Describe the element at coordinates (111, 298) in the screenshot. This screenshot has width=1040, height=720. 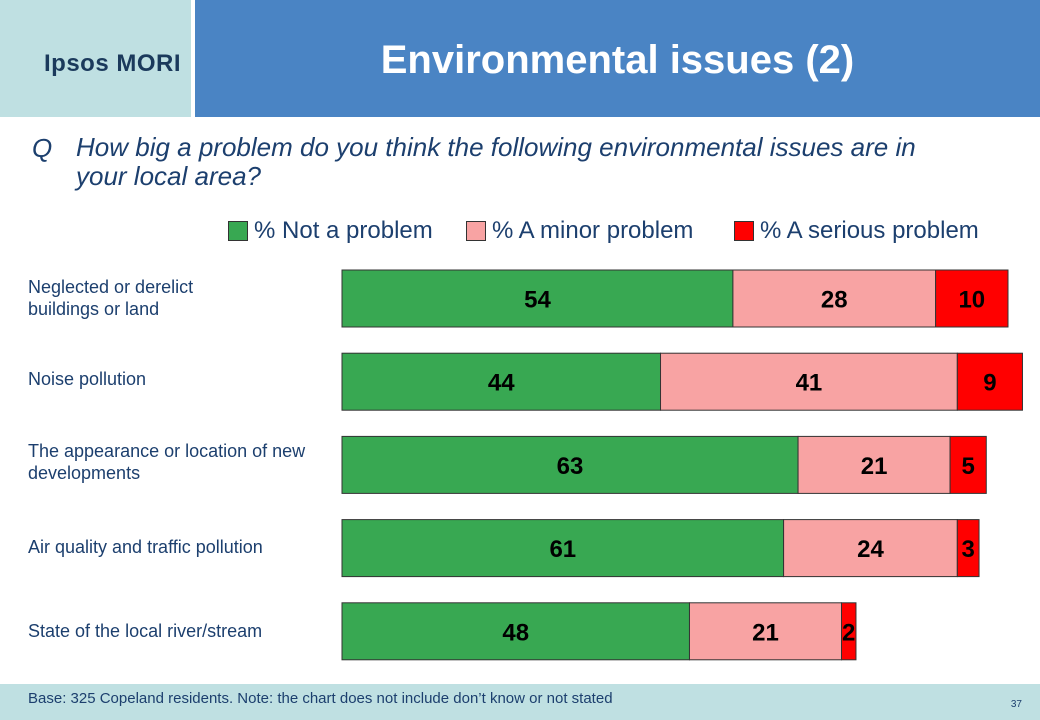
I see `category-label: Neglected or derelict buildings or land` at that location.